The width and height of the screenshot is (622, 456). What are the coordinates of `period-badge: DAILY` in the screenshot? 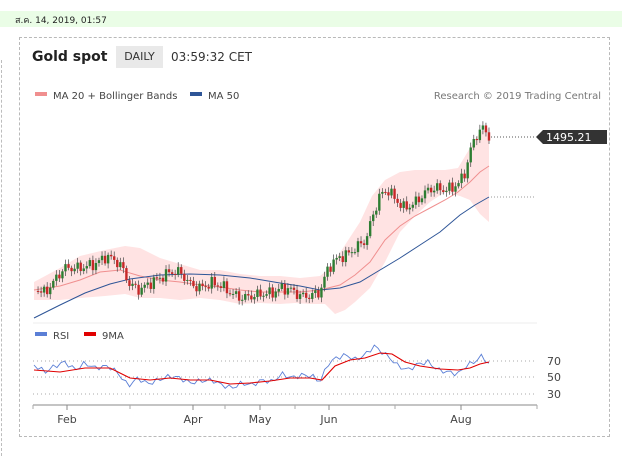 It's located at (139, 57).